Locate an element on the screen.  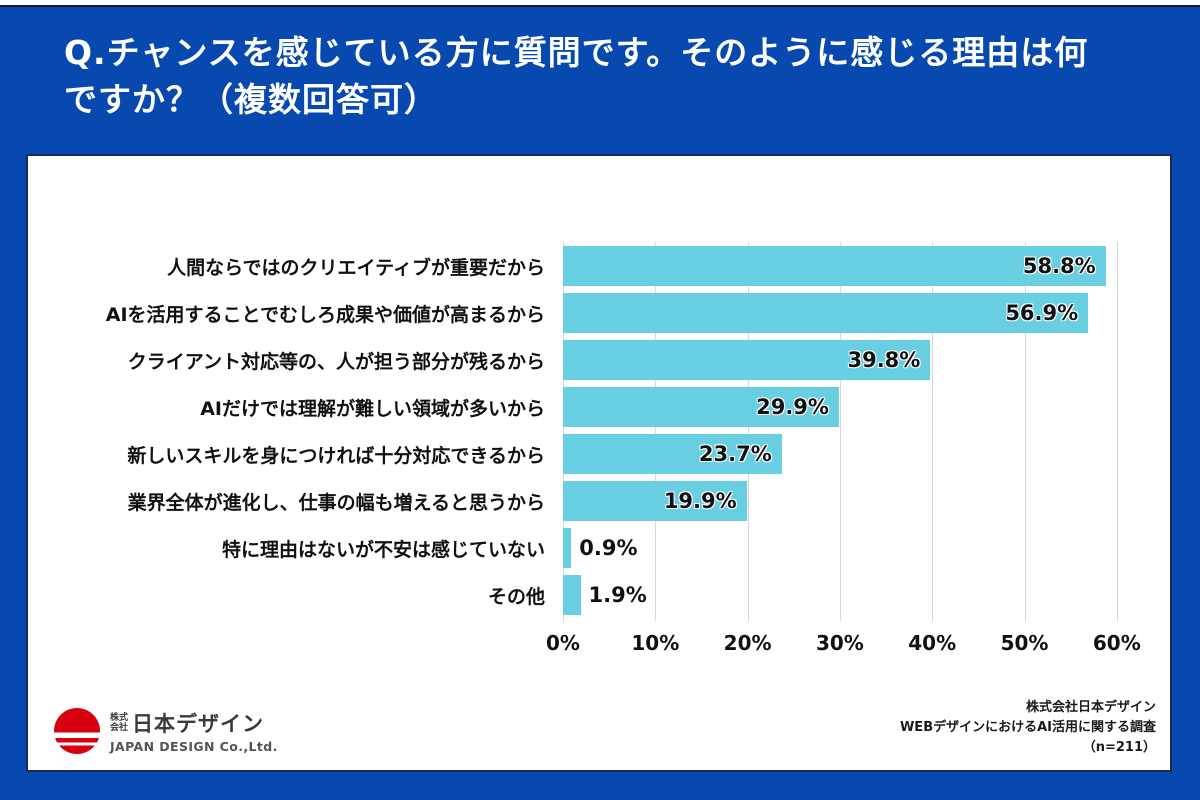
japan-design-logo-icon is located at coordinates (77, 731).